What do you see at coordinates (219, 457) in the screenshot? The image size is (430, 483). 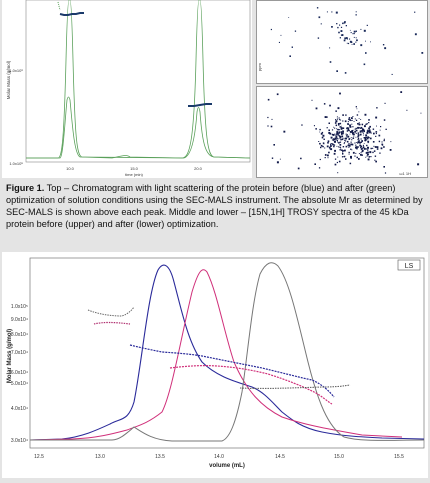 I see `xtick-4: 14.0` at bounding box center [219, 457].